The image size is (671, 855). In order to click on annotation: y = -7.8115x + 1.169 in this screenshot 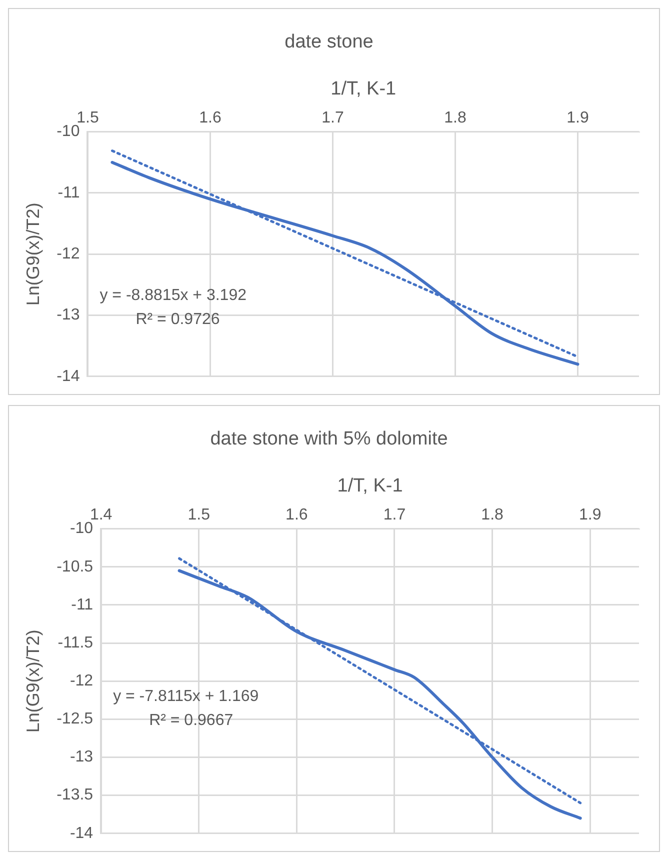, I will do `click(186, 697)`.